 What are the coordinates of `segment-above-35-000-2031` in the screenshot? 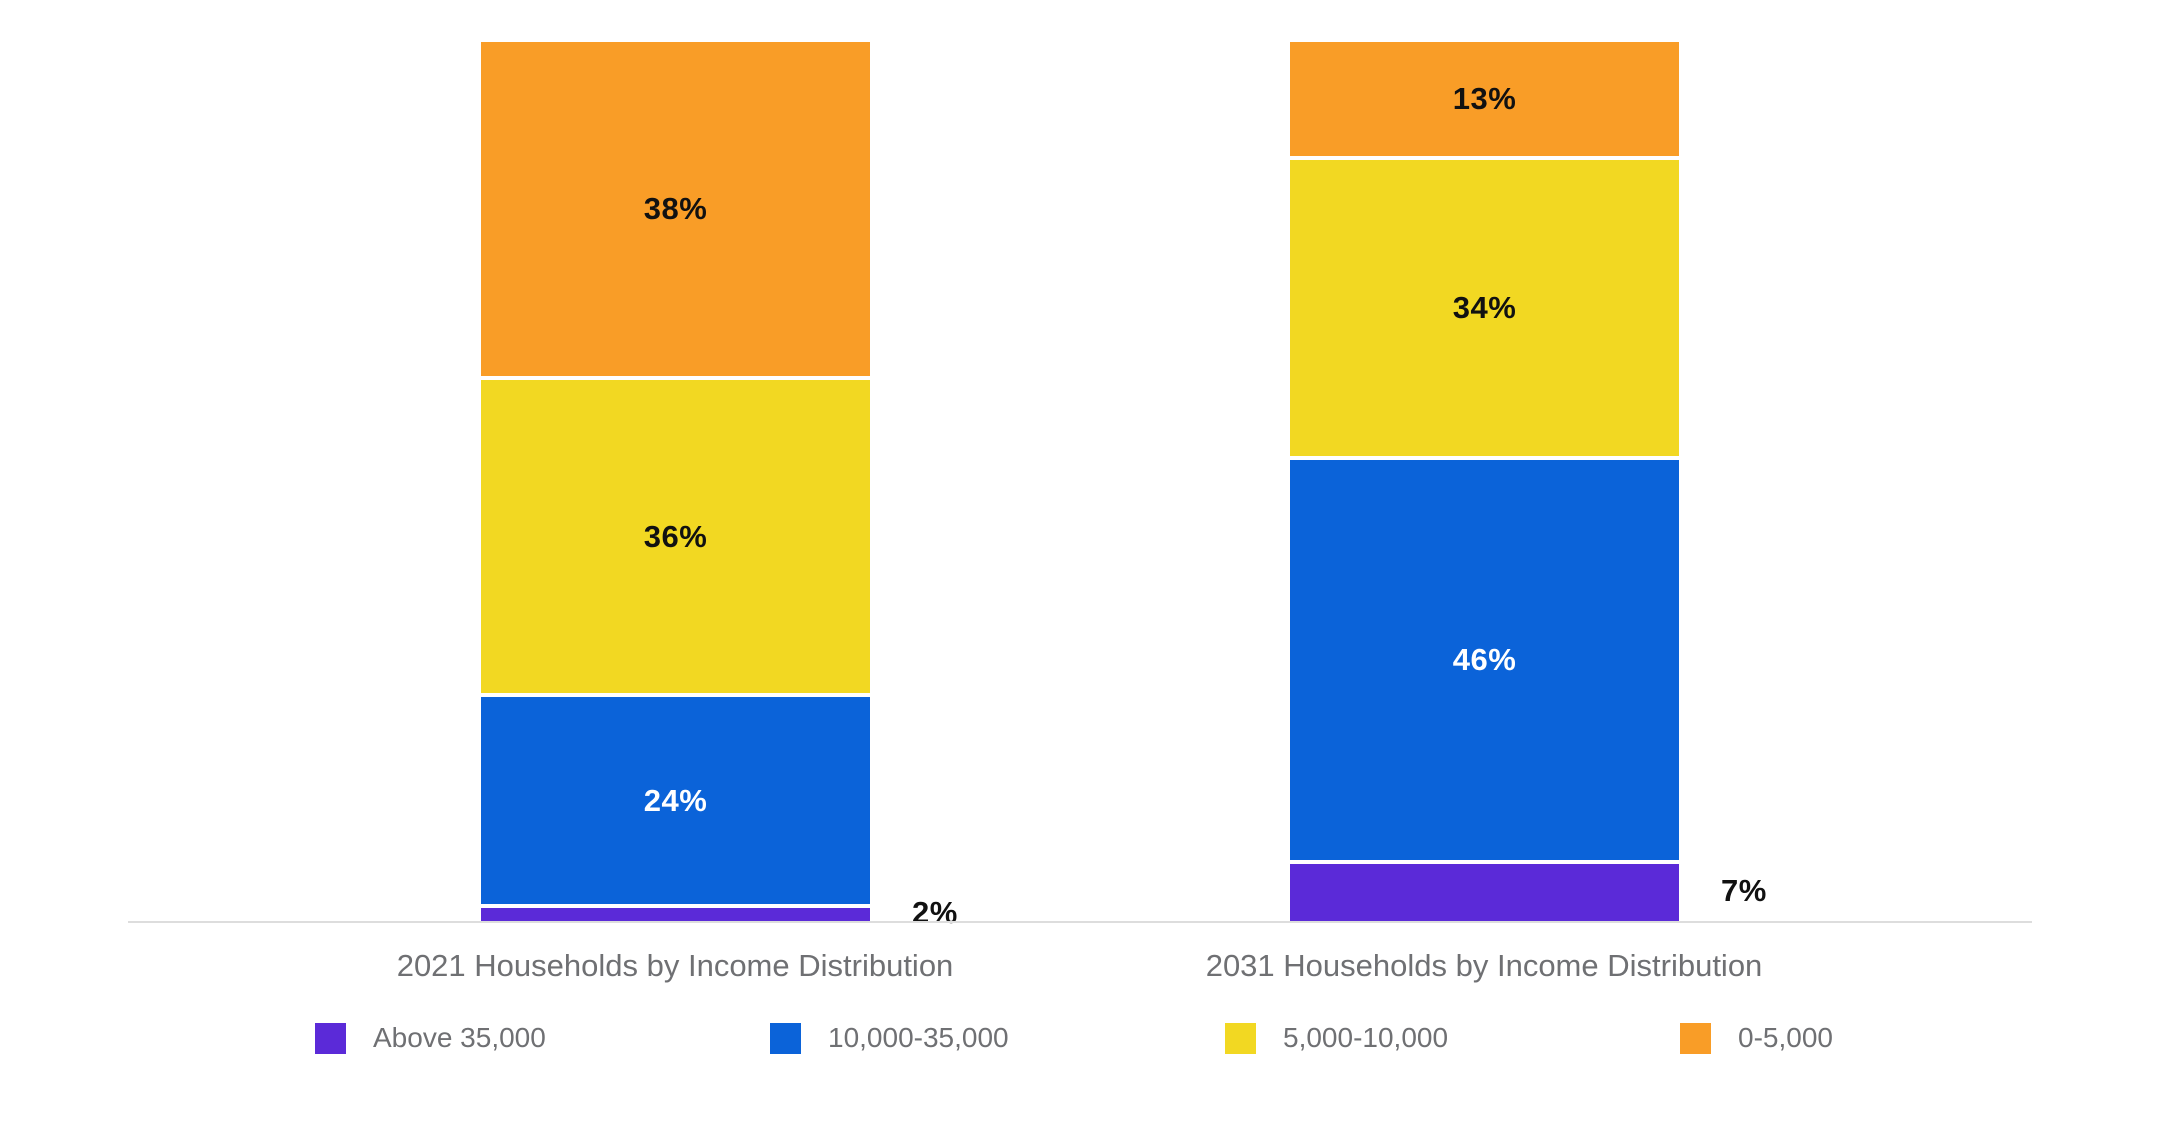 It's located at (1484, 891).